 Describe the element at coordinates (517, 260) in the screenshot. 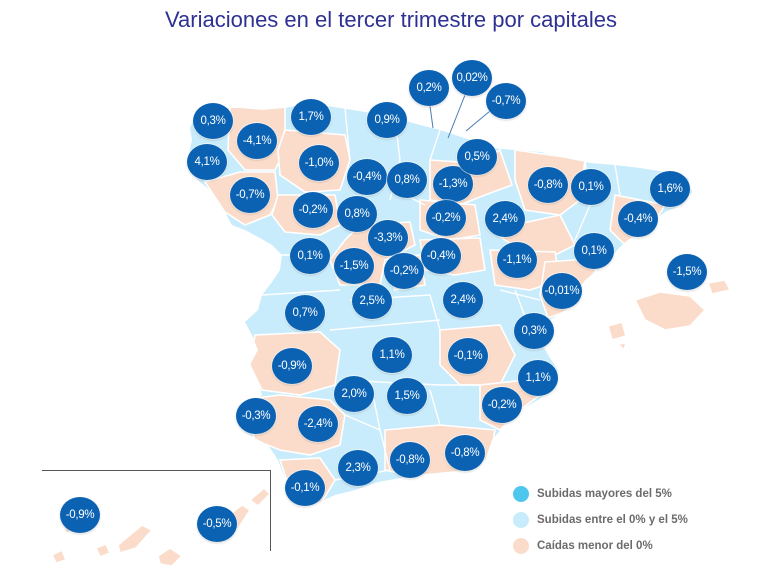

I see `capital-badge: -1,1%` at that location.